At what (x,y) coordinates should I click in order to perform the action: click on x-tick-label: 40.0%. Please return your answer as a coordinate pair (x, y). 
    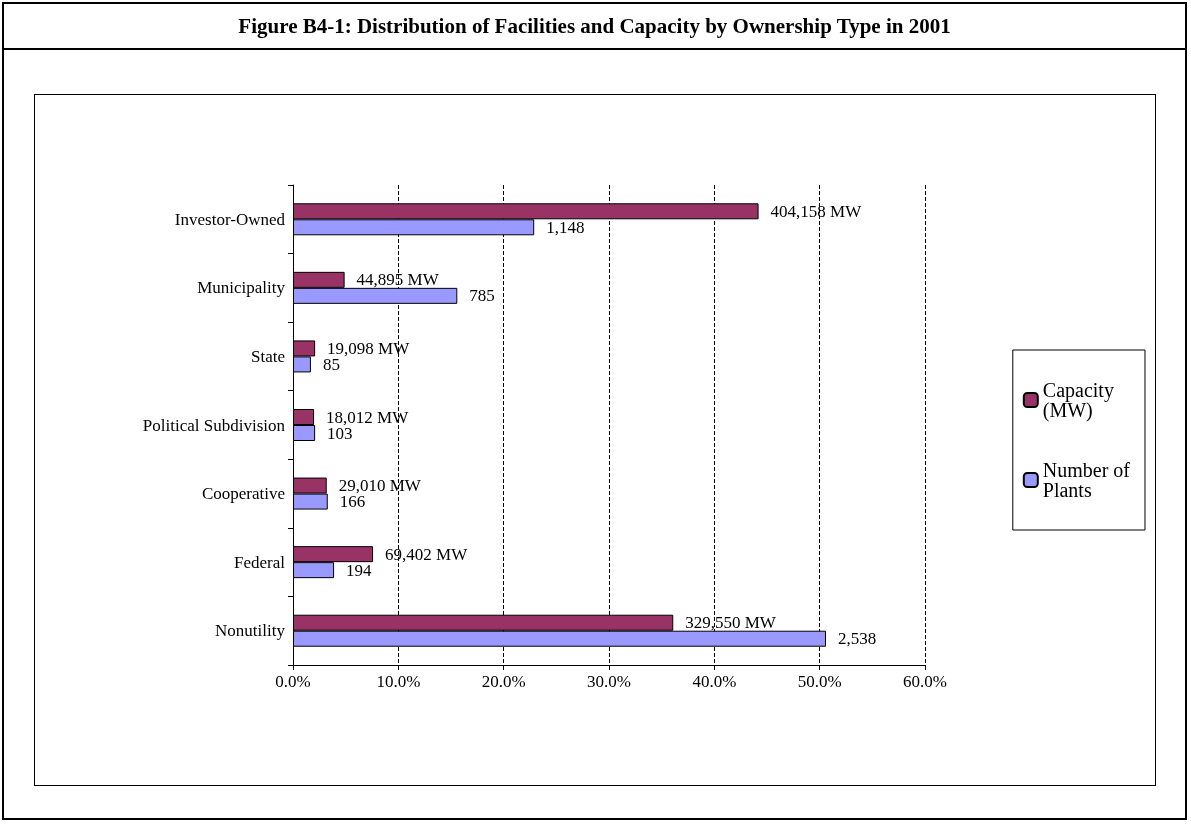
    Looking at the image, I should click on (714, 681).